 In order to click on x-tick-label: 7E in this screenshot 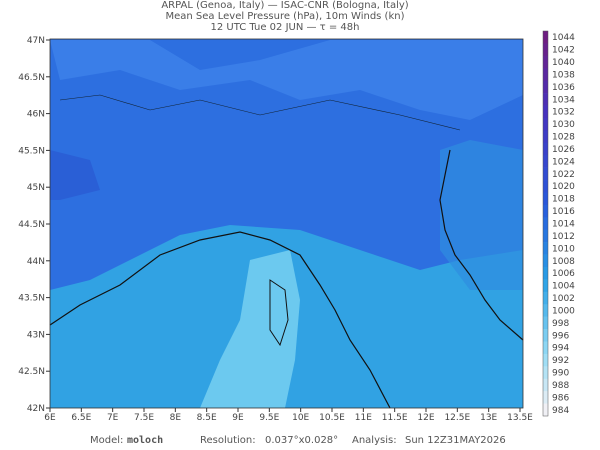, I will do `click(113, 418)`.